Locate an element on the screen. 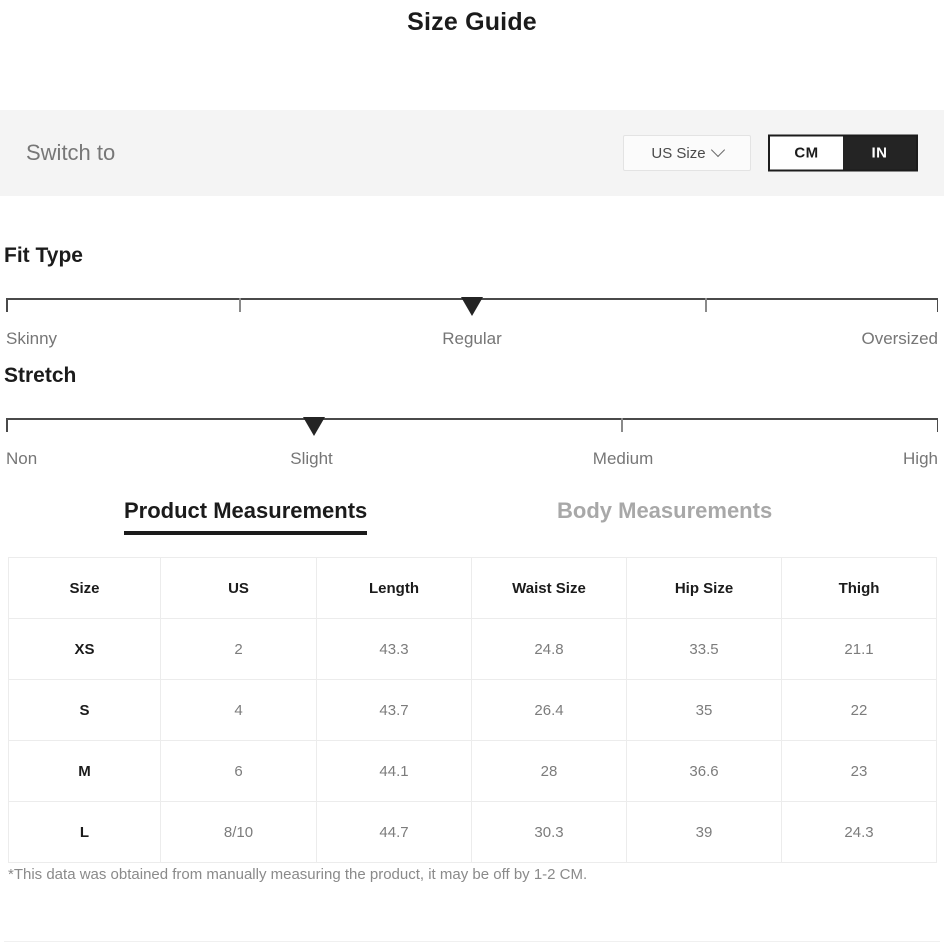 The width and height of the screenshot is (944, 950). measurement-tabs: Product Measurements Body Measurements is located at coordinates (472, 519).